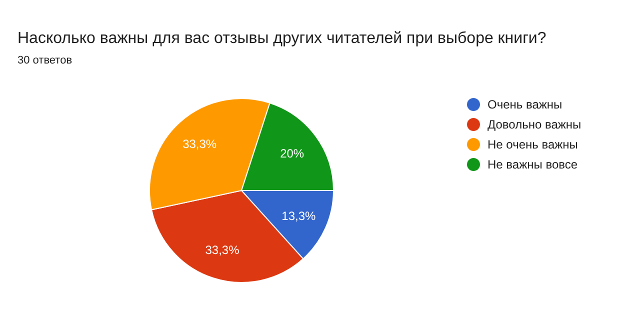  I want to click on chart-title: Насколько важны для вас отзывы других читателей при выборе книги?, so click(282, 38).